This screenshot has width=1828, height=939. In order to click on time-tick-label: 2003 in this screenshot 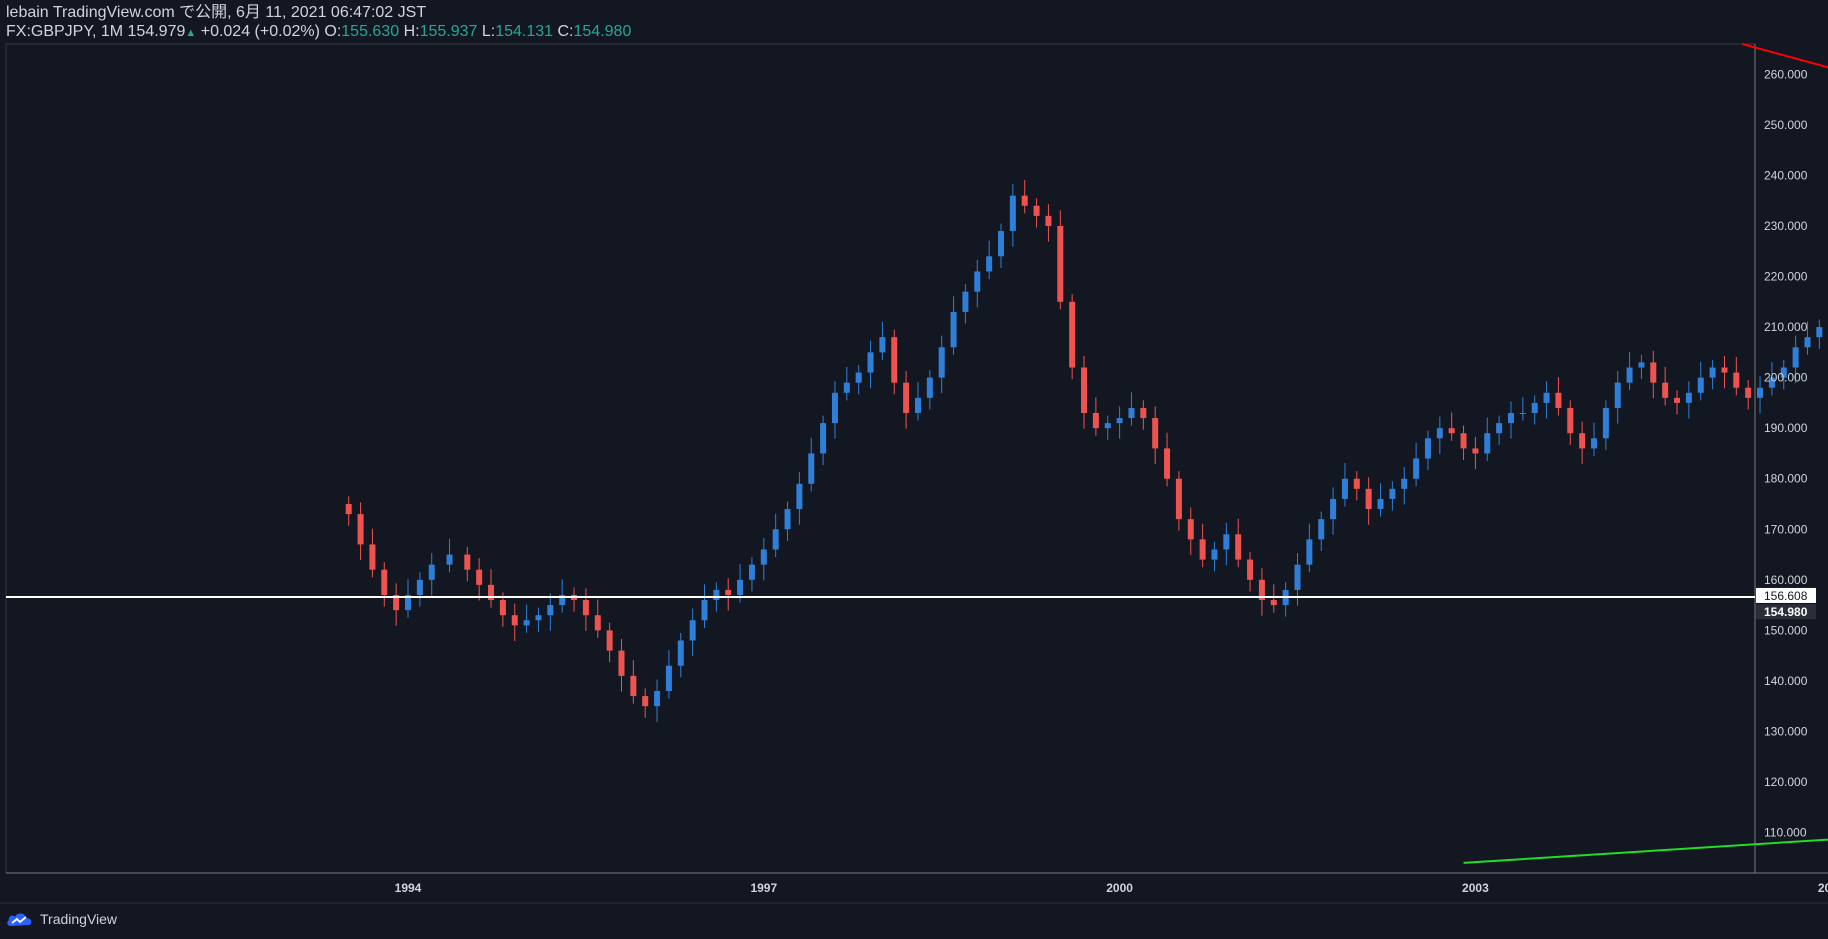, I will do `click(1475, 888)`.